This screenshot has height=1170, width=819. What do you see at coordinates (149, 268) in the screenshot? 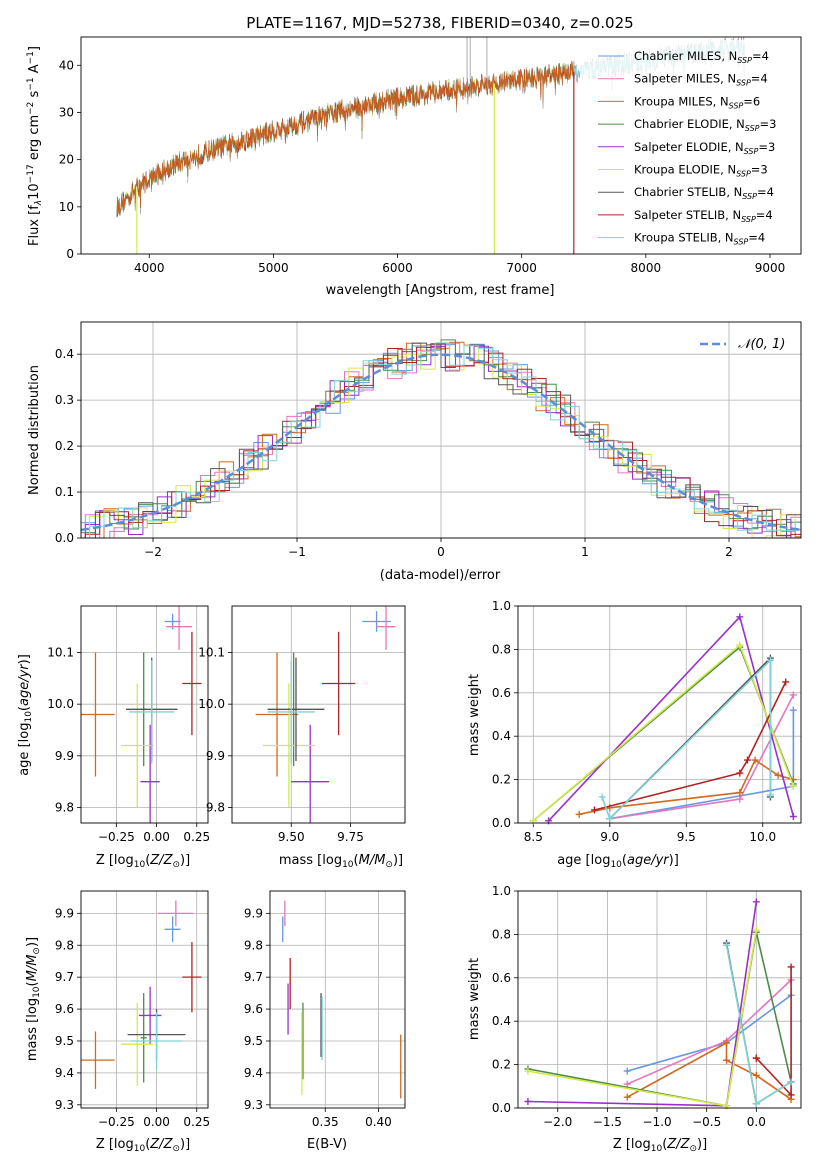
I see `x-tick-label: 4000` at bounding box center [149, 268].